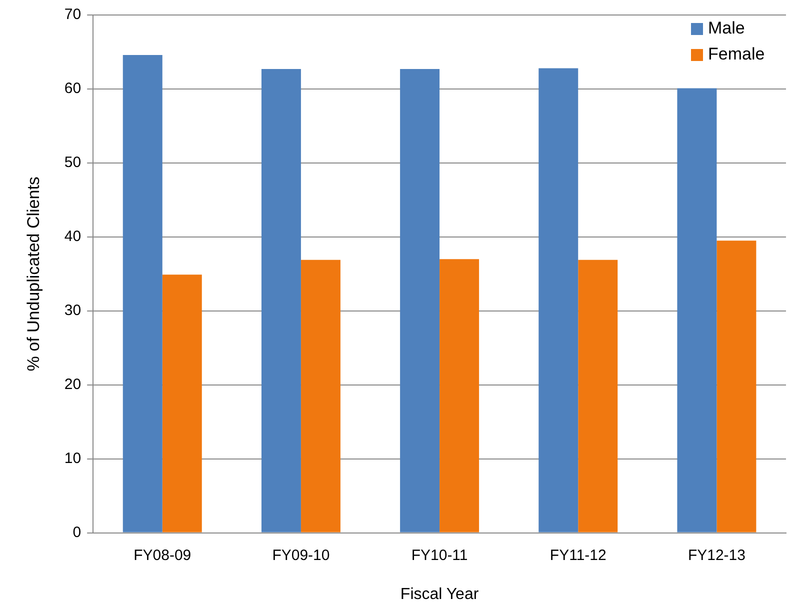 Image resolution: width=796 pixels, height=613 pixels. I want to click on y-tick-label: 70, so click(73, 15).